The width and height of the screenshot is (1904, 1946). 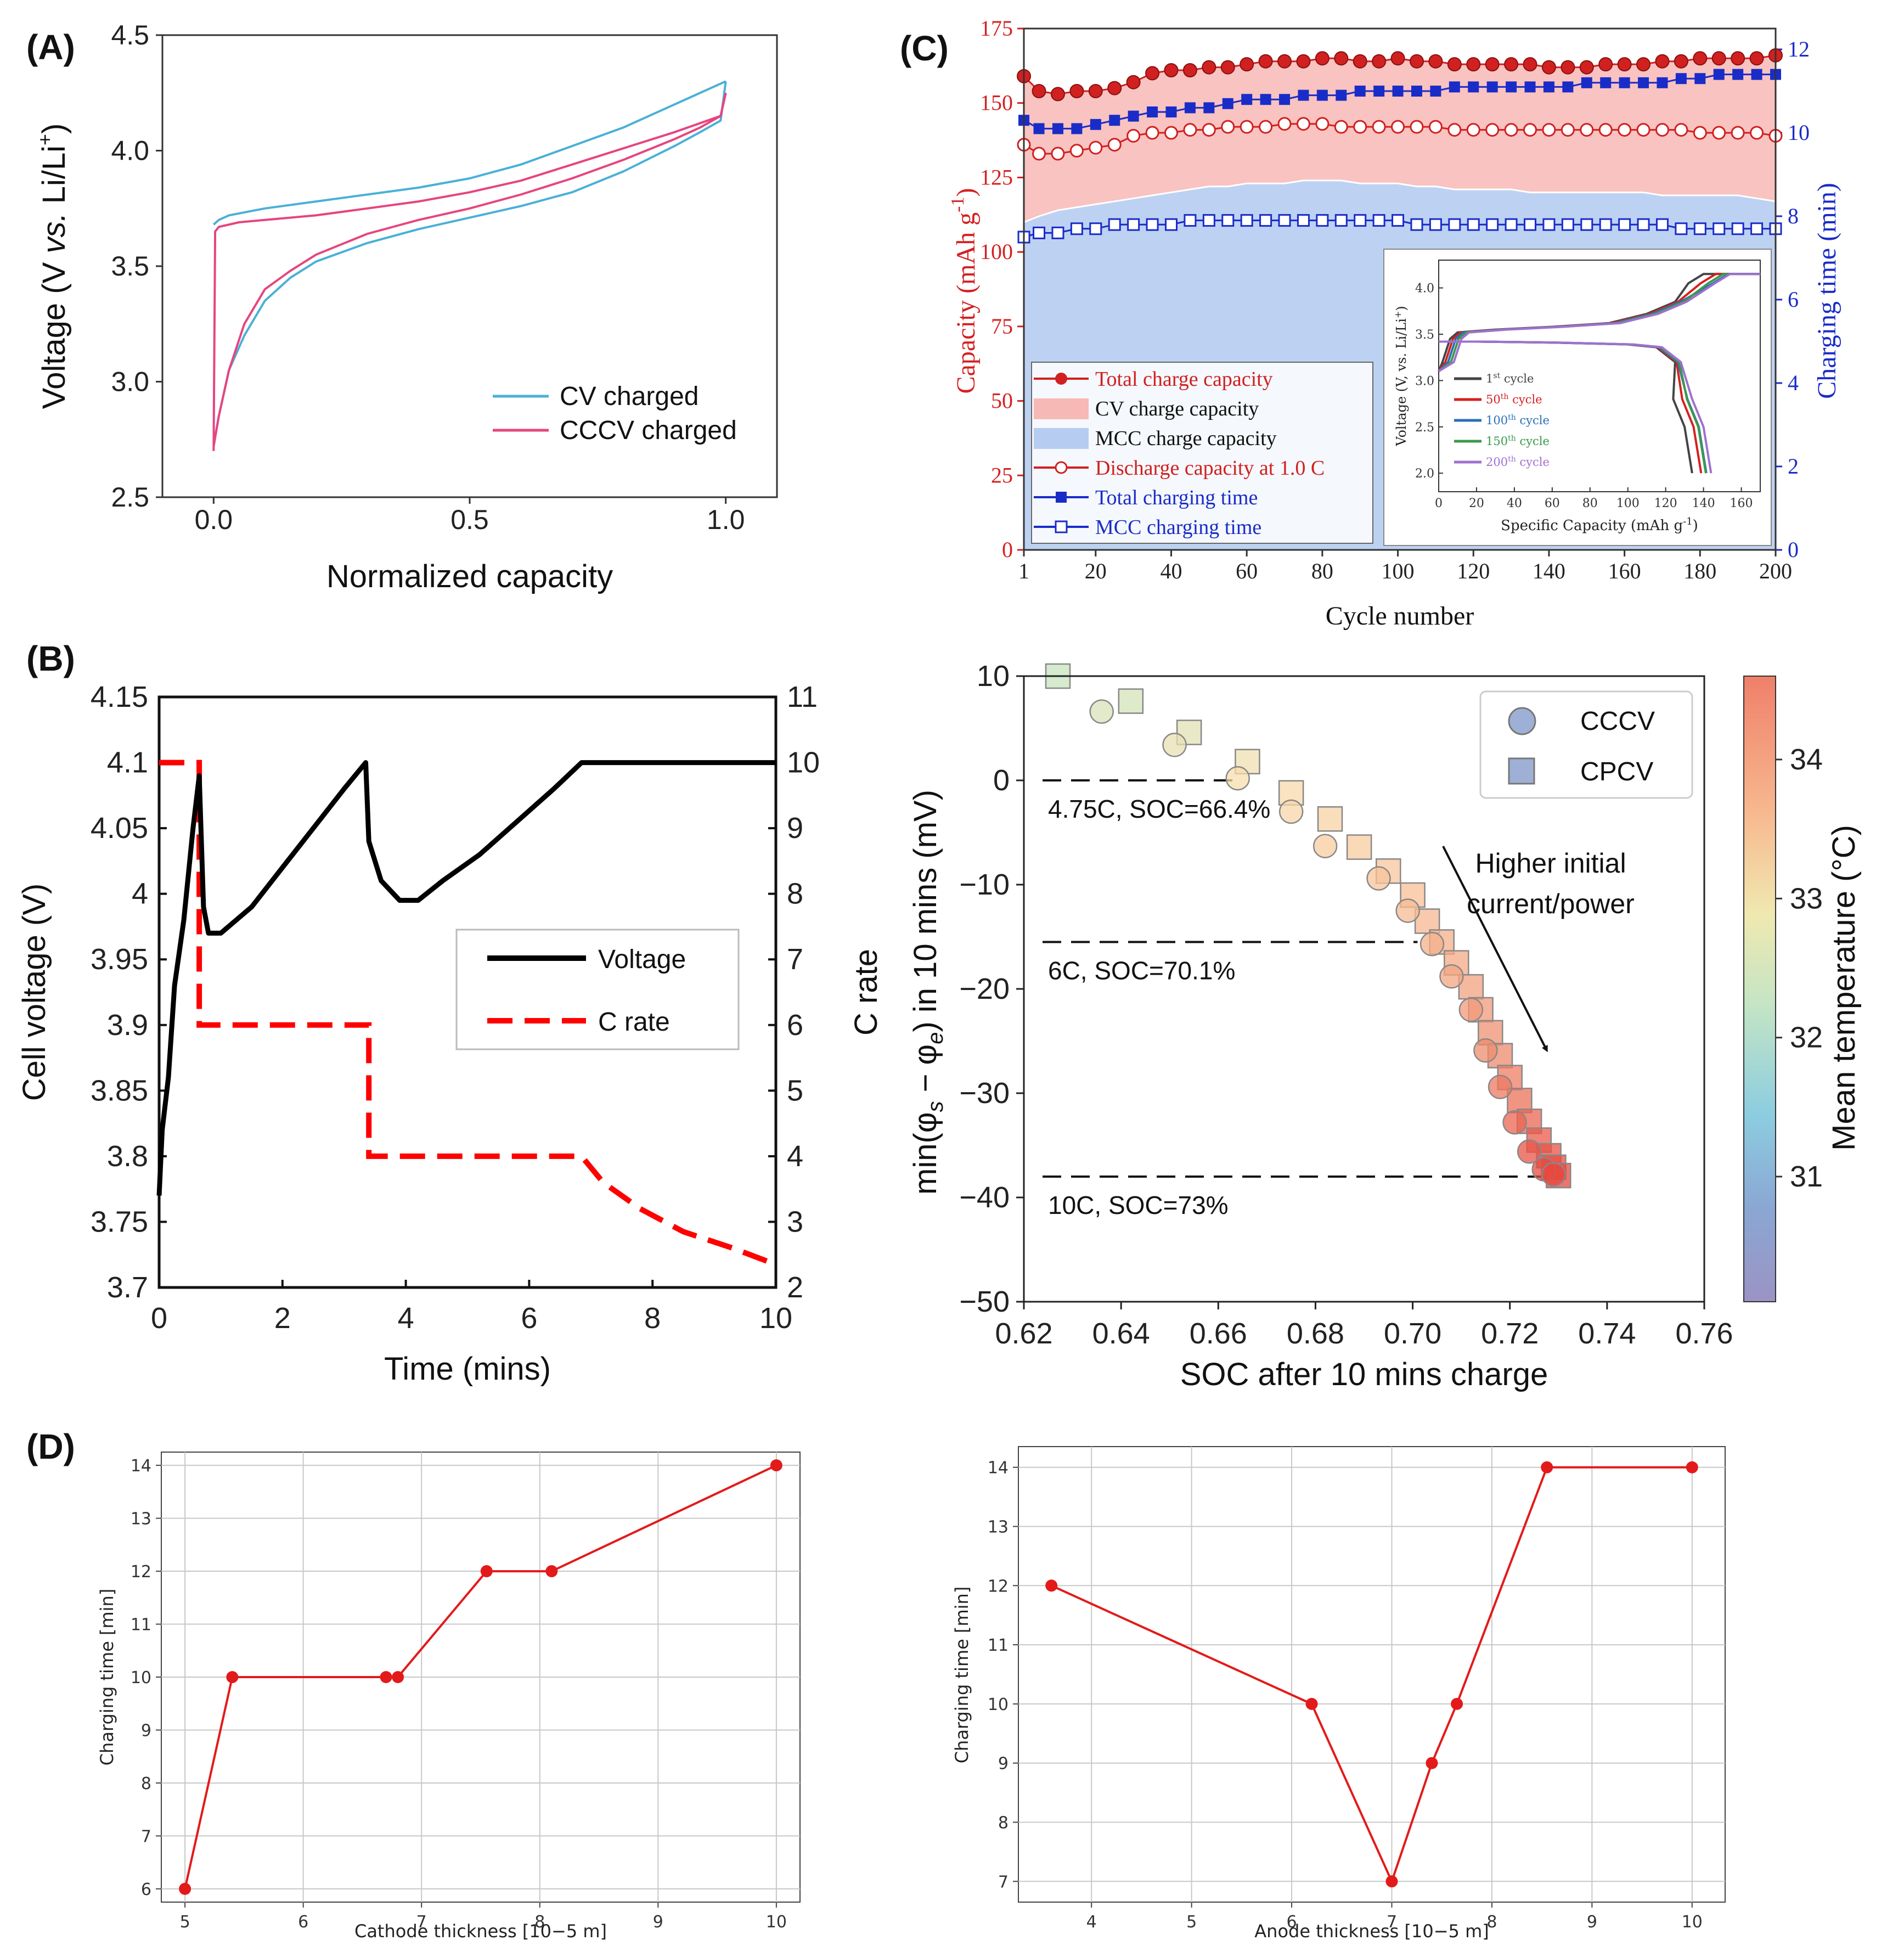 I want to click on panel-b-y2tick-label: 3, so click(x=795, y=1221).